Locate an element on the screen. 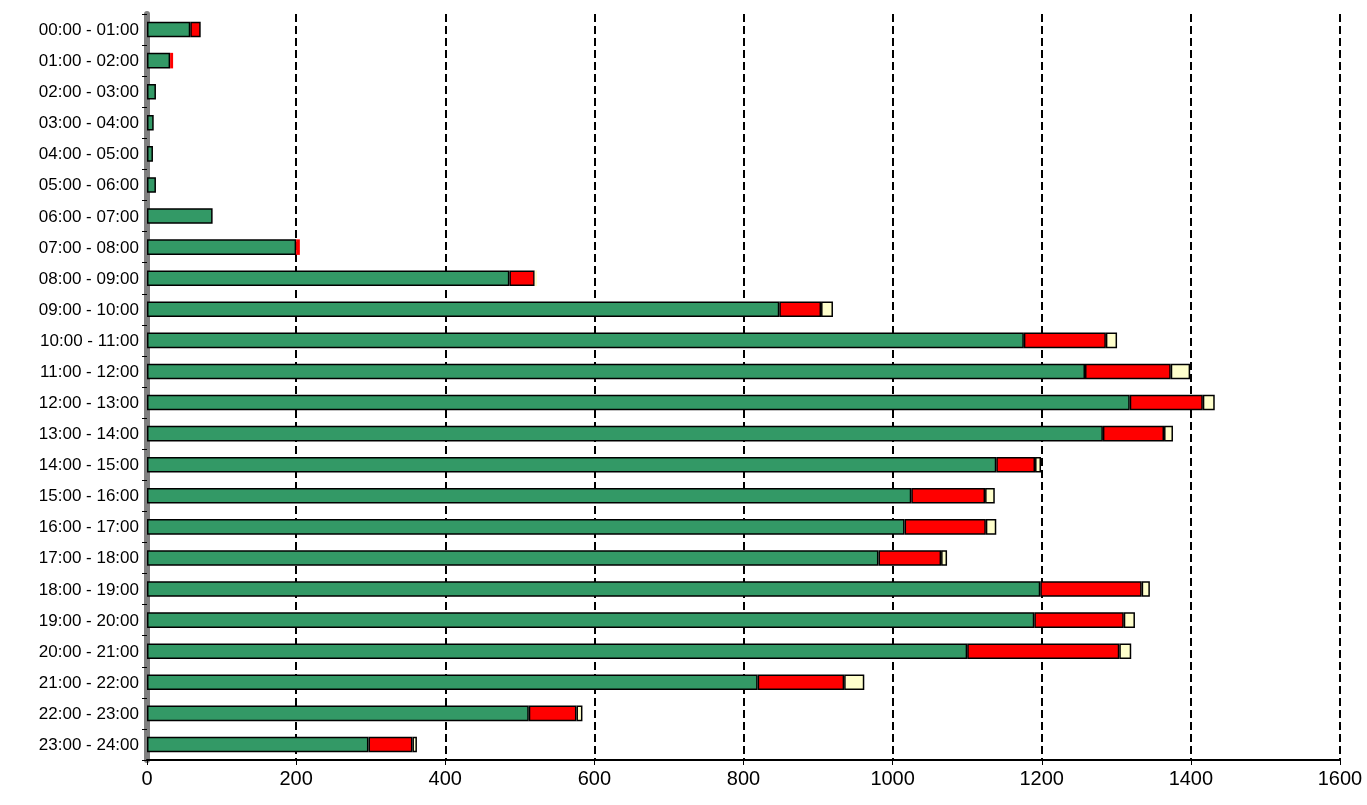 This screenshot has height=805, width=1367. y-tick-label: 20:00 - 21:00 is located at coordinates (88, 651).